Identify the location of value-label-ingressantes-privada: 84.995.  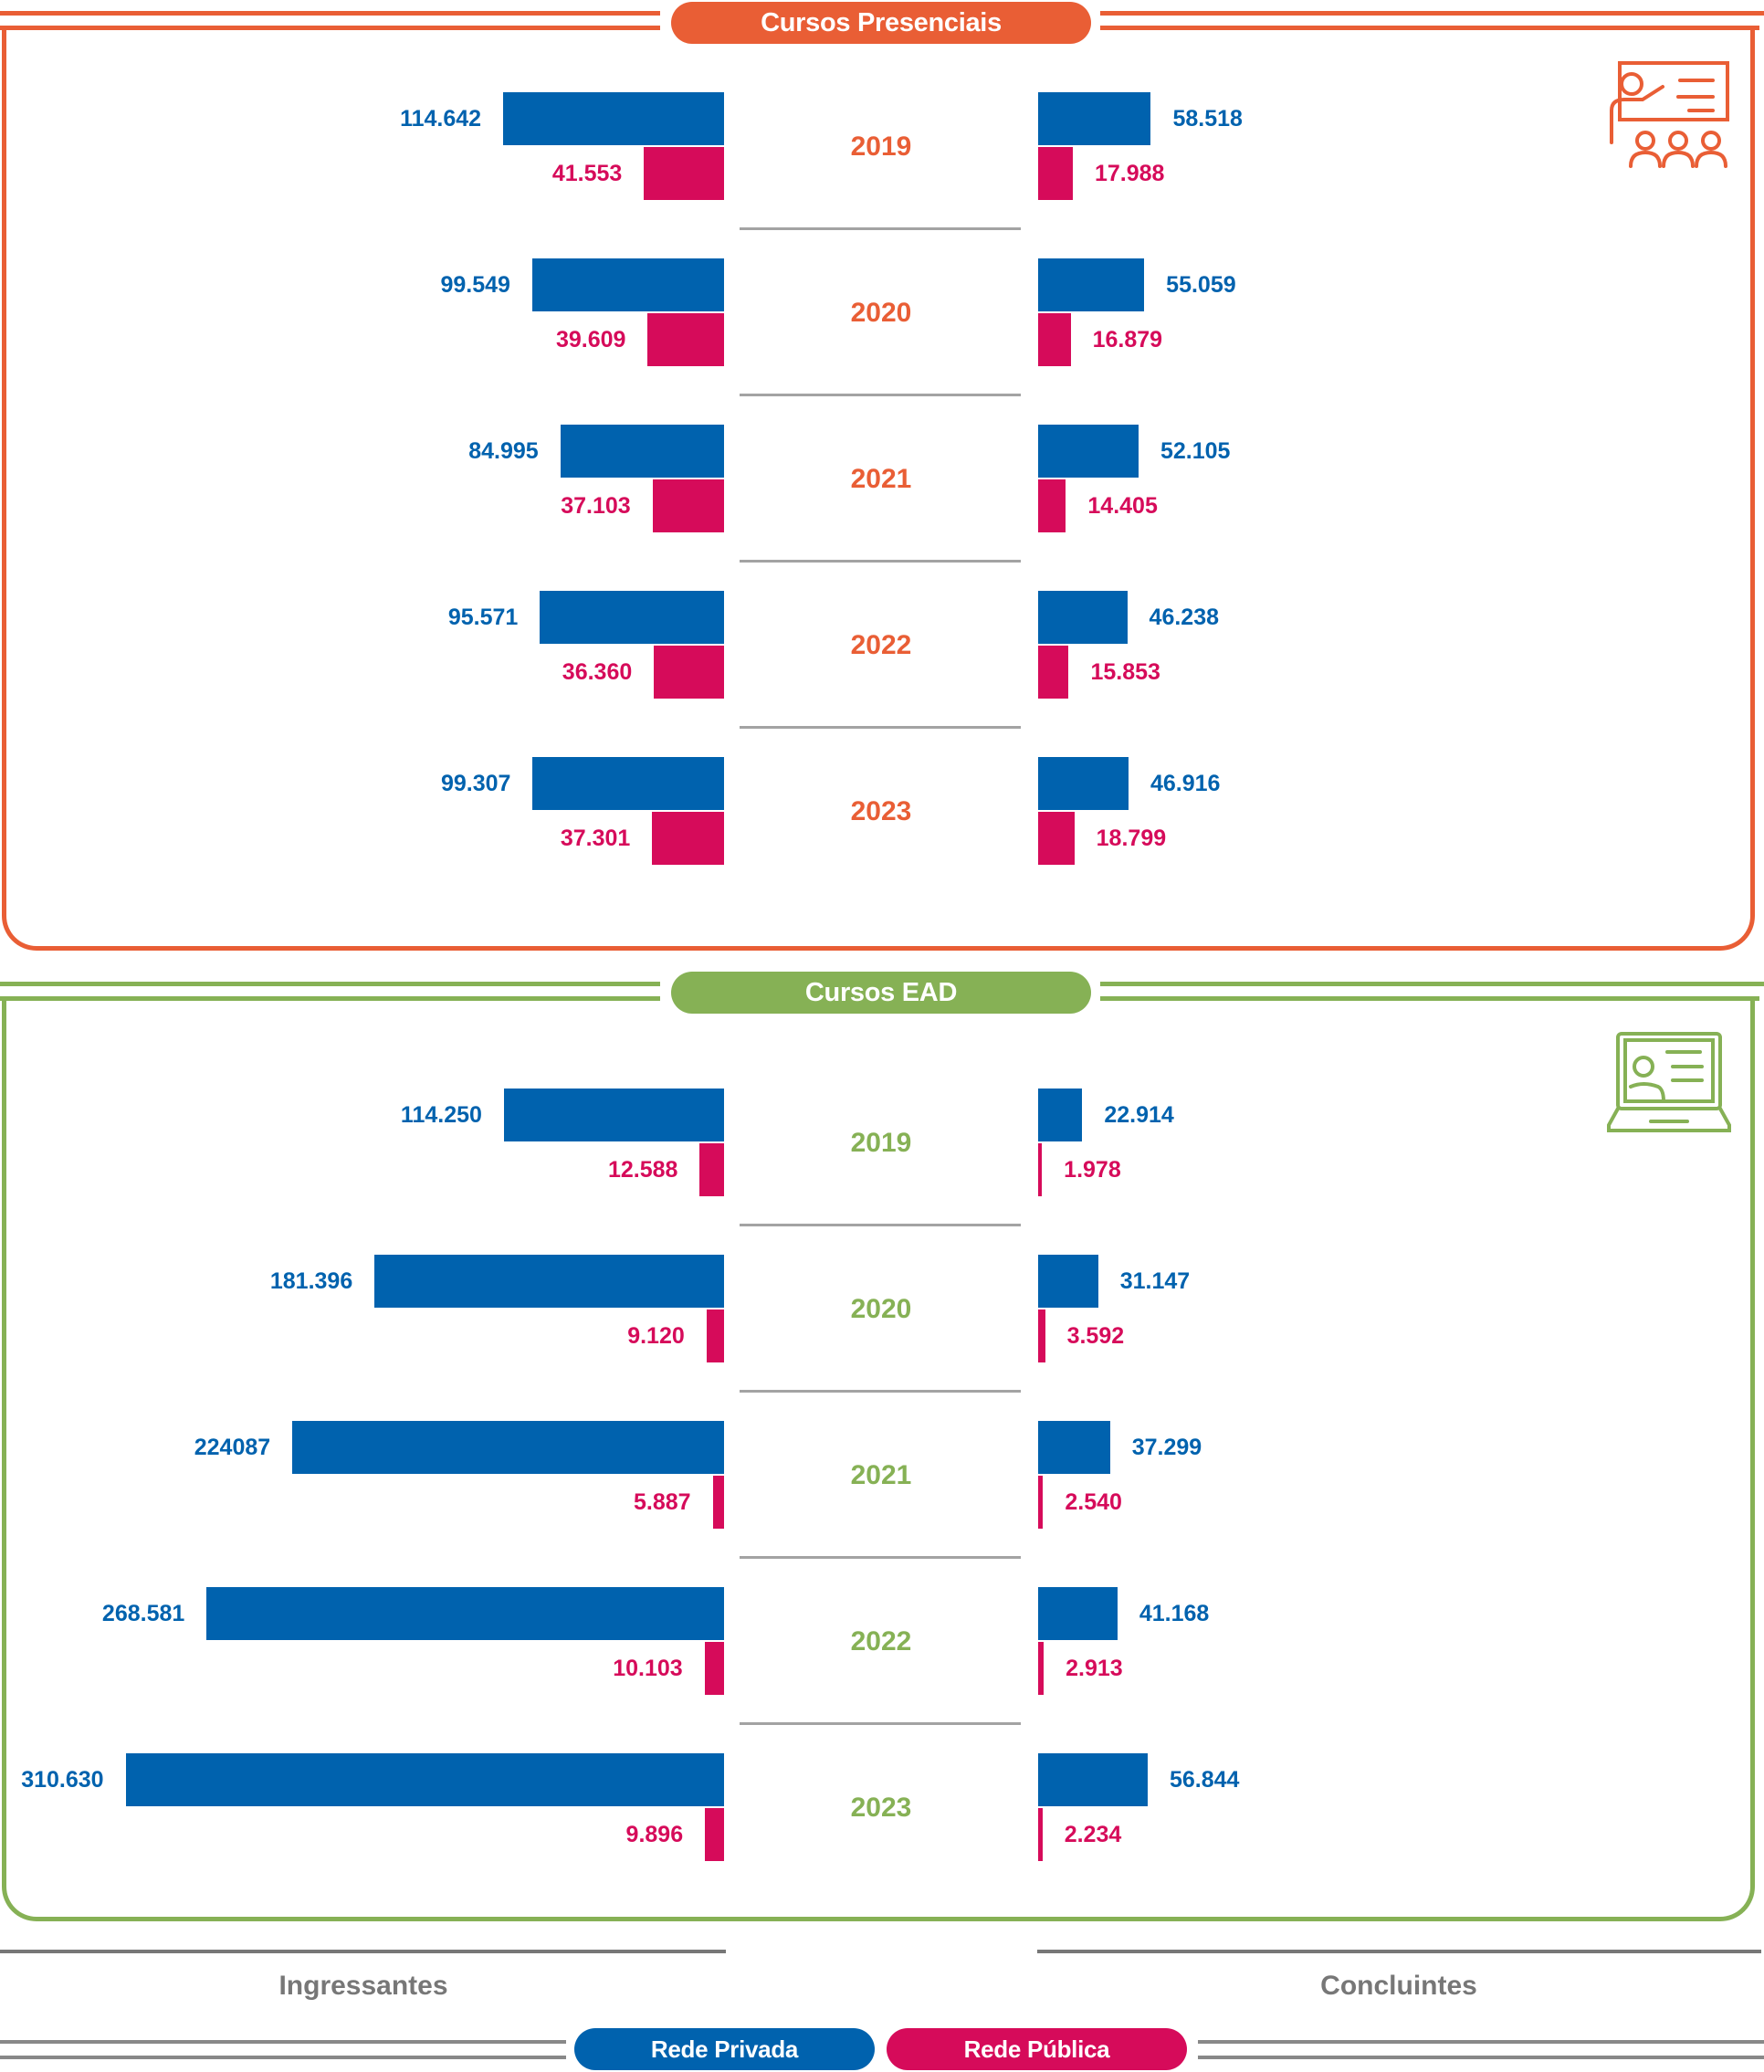
(503, 451).